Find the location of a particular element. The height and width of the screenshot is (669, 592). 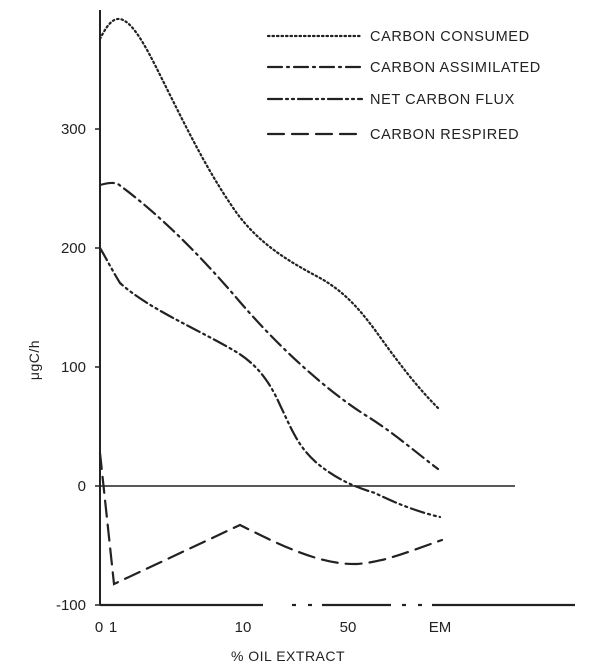

y-axis-label: μgC/h is located at coordinates (34, 360).